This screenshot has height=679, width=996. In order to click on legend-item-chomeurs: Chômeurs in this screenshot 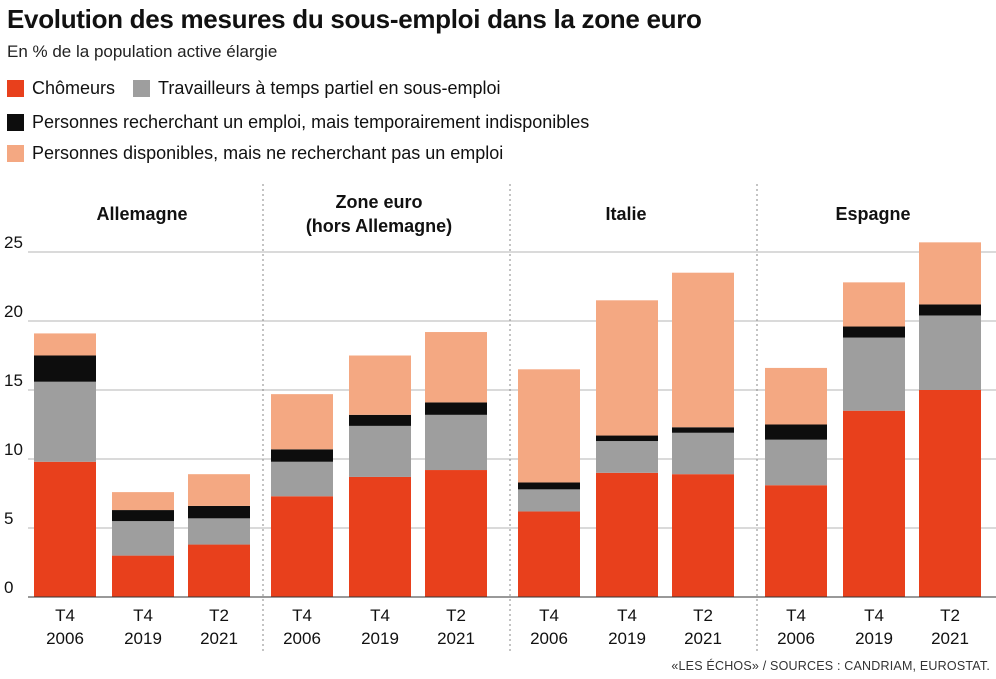, I will do `click(61, 88)`.